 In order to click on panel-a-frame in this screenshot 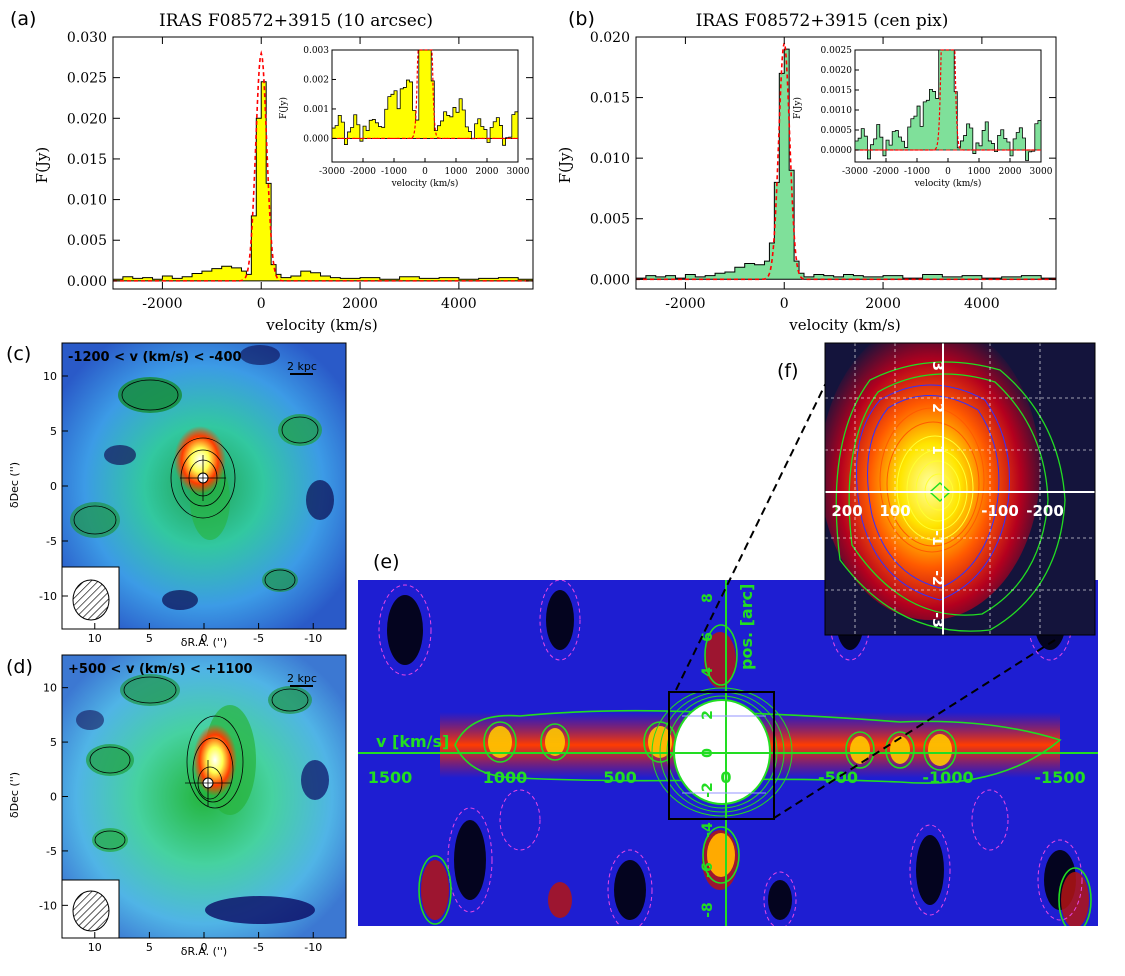, I will do `click(323, 163)`.